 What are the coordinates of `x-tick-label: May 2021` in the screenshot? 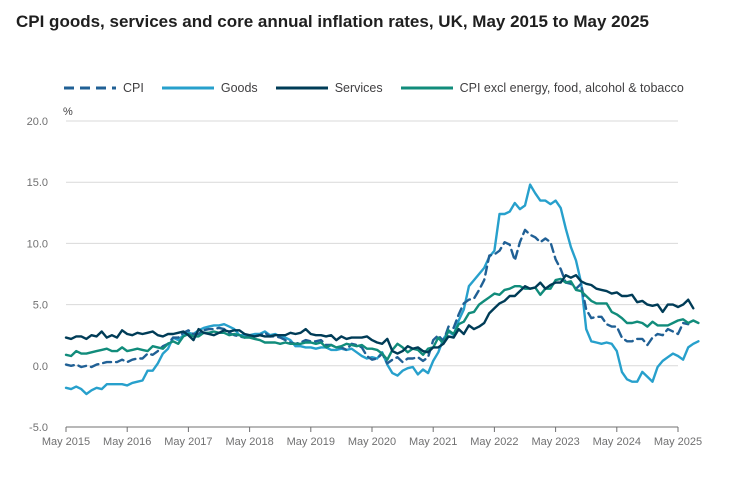 It's located at (433, 442).